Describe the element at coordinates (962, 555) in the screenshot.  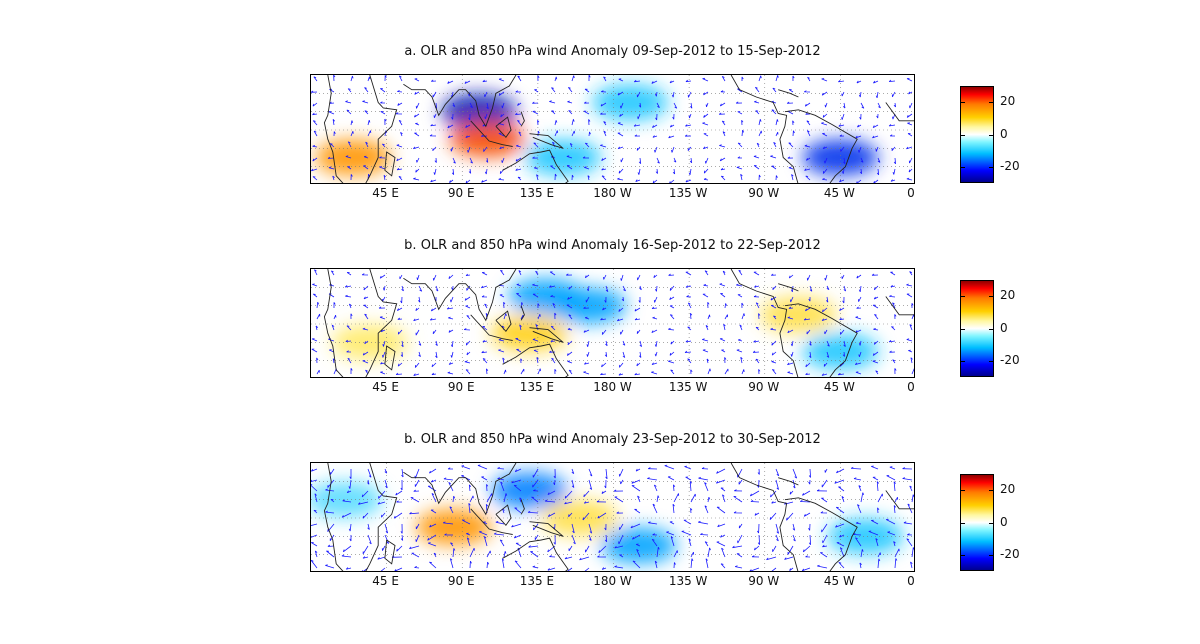
I see `colorbar-tick-mark` at that location.